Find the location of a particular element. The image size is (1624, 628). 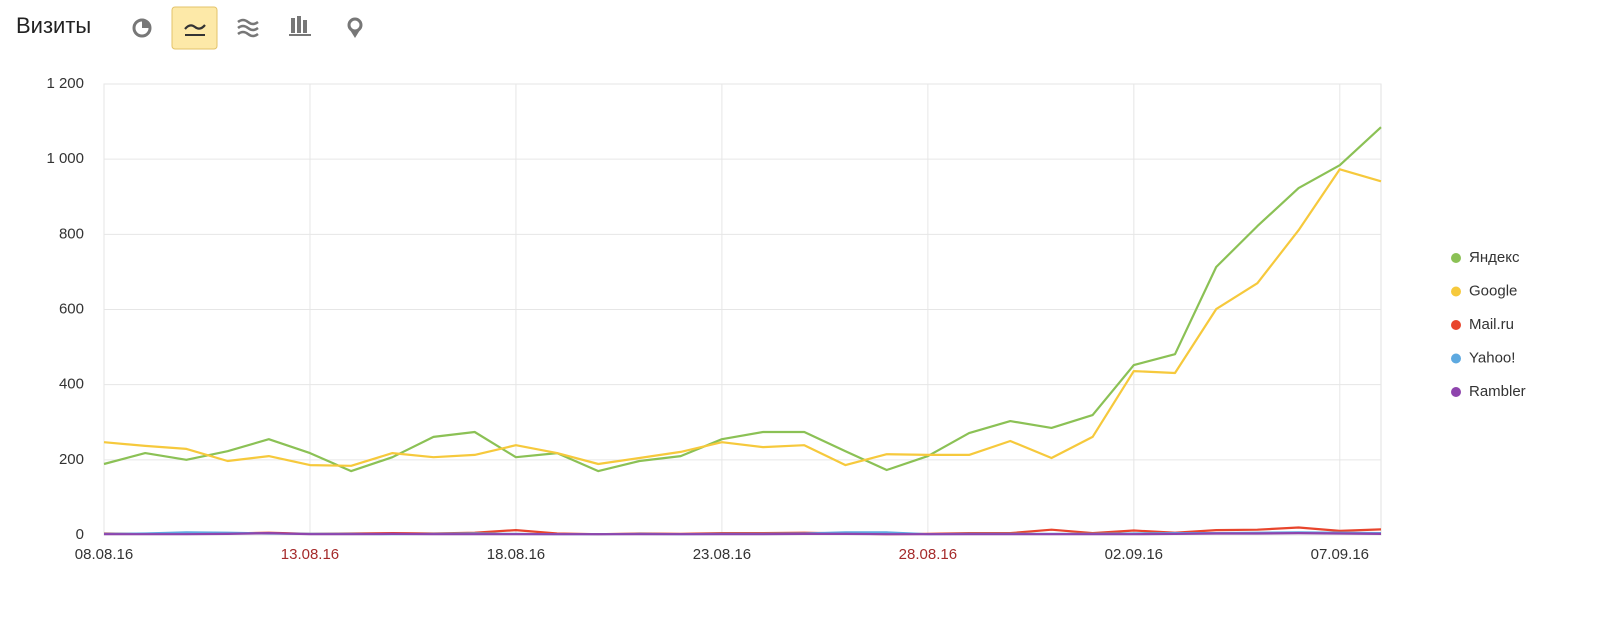

bar-view-button is located at coordinates (300, 26).